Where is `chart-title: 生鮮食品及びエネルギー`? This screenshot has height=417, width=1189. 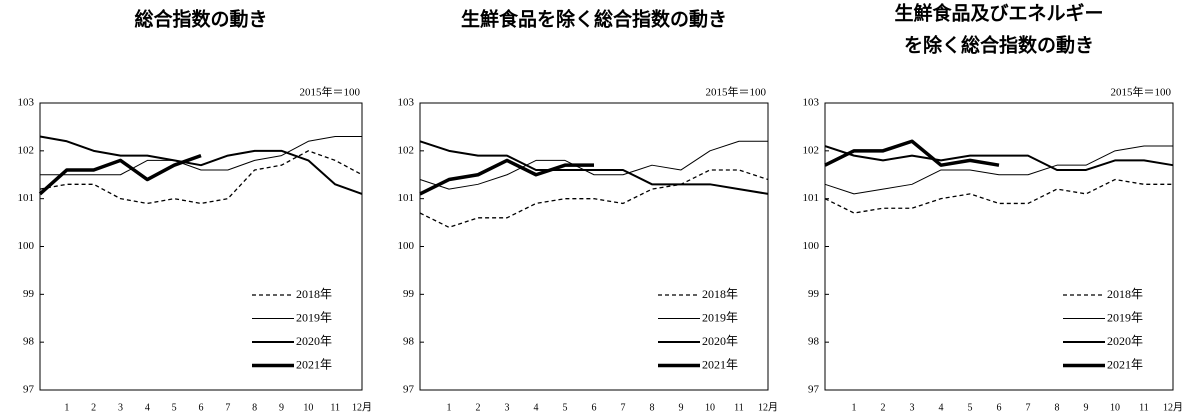 chart-title: 生鮮食品及びエネルギー is located at coordinates (998, 13).